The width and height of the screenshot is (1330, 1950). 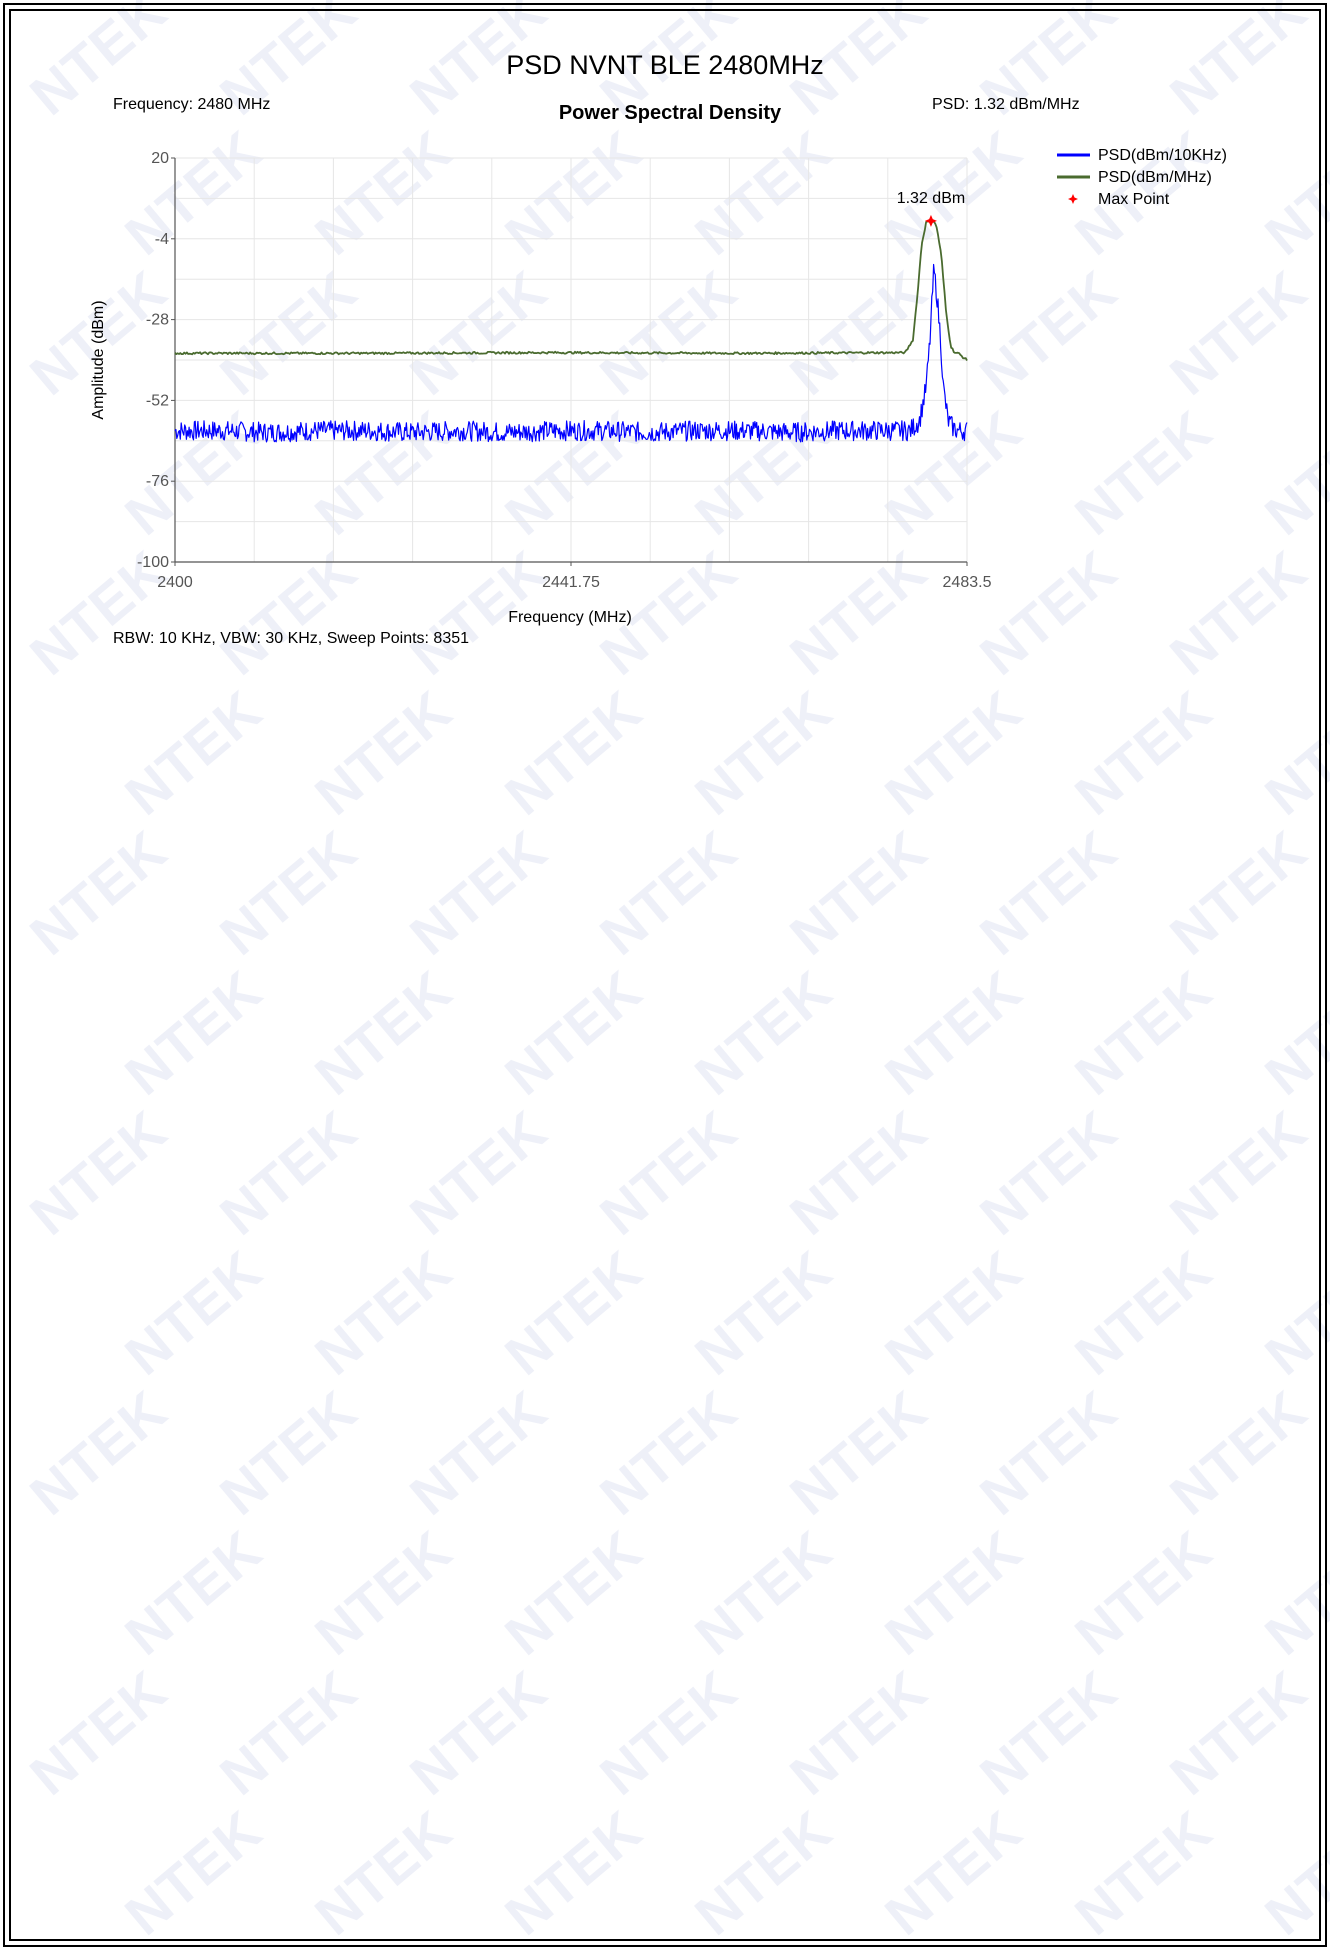 What do you see at coordinates (931, 198) in the screenshot?
I see `max-point-label: 1.32 dBm` at bounding box center [931, 198].